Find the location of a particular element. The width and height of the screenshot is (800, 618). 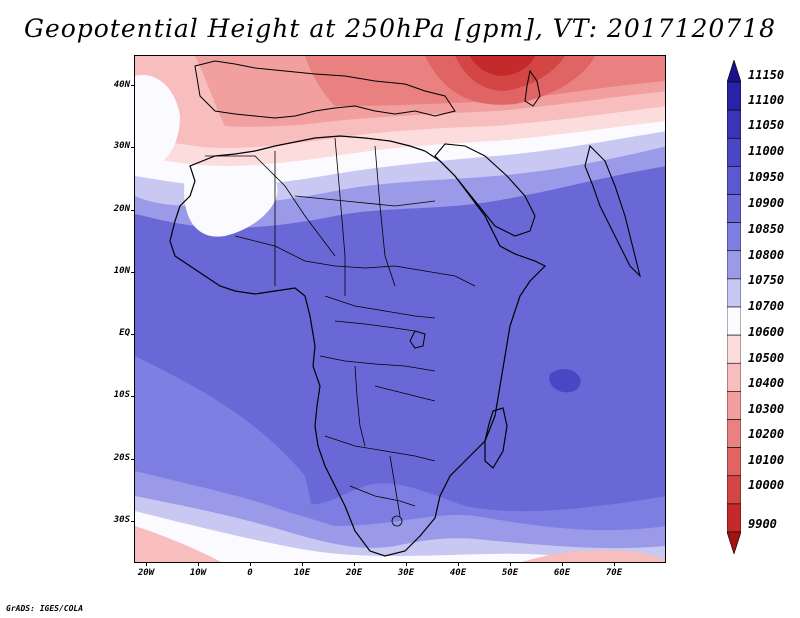

colorbar-label: 10850 is located at coordinates (766, 229).